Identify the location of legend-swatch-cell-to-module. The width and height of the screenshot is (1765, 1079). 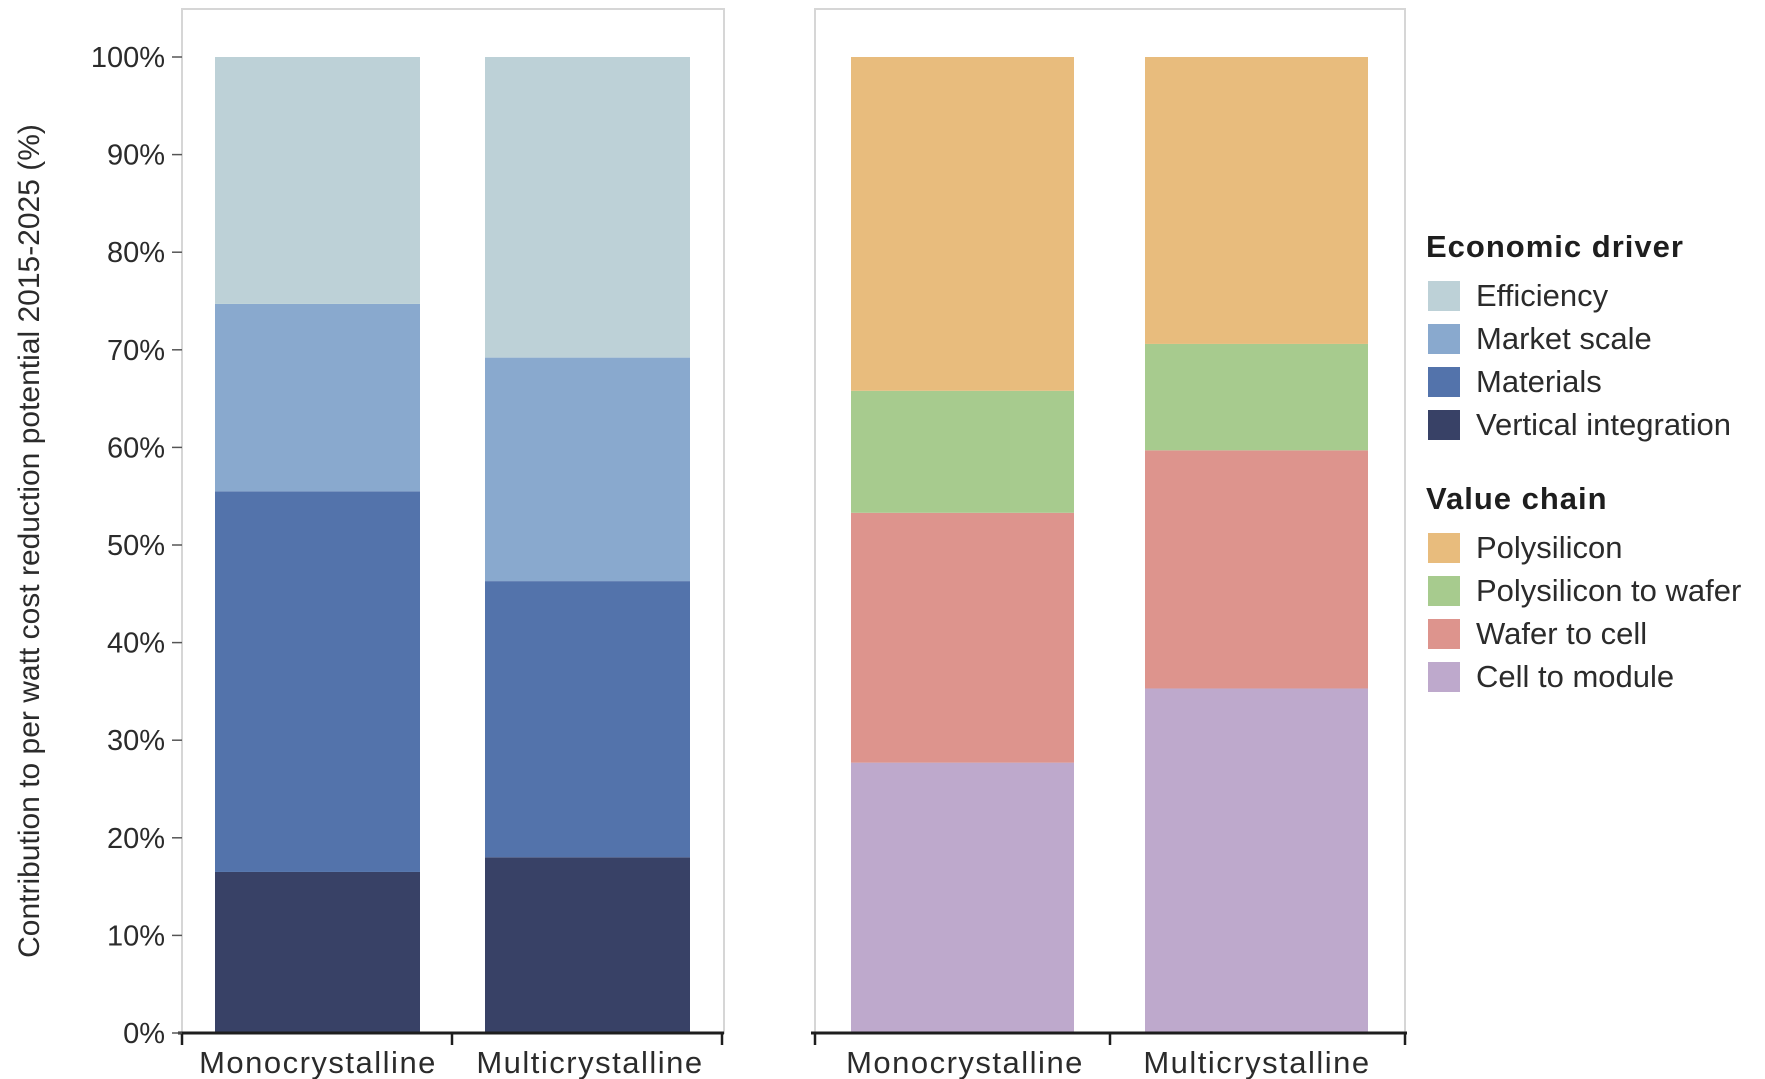
(1444, 677).